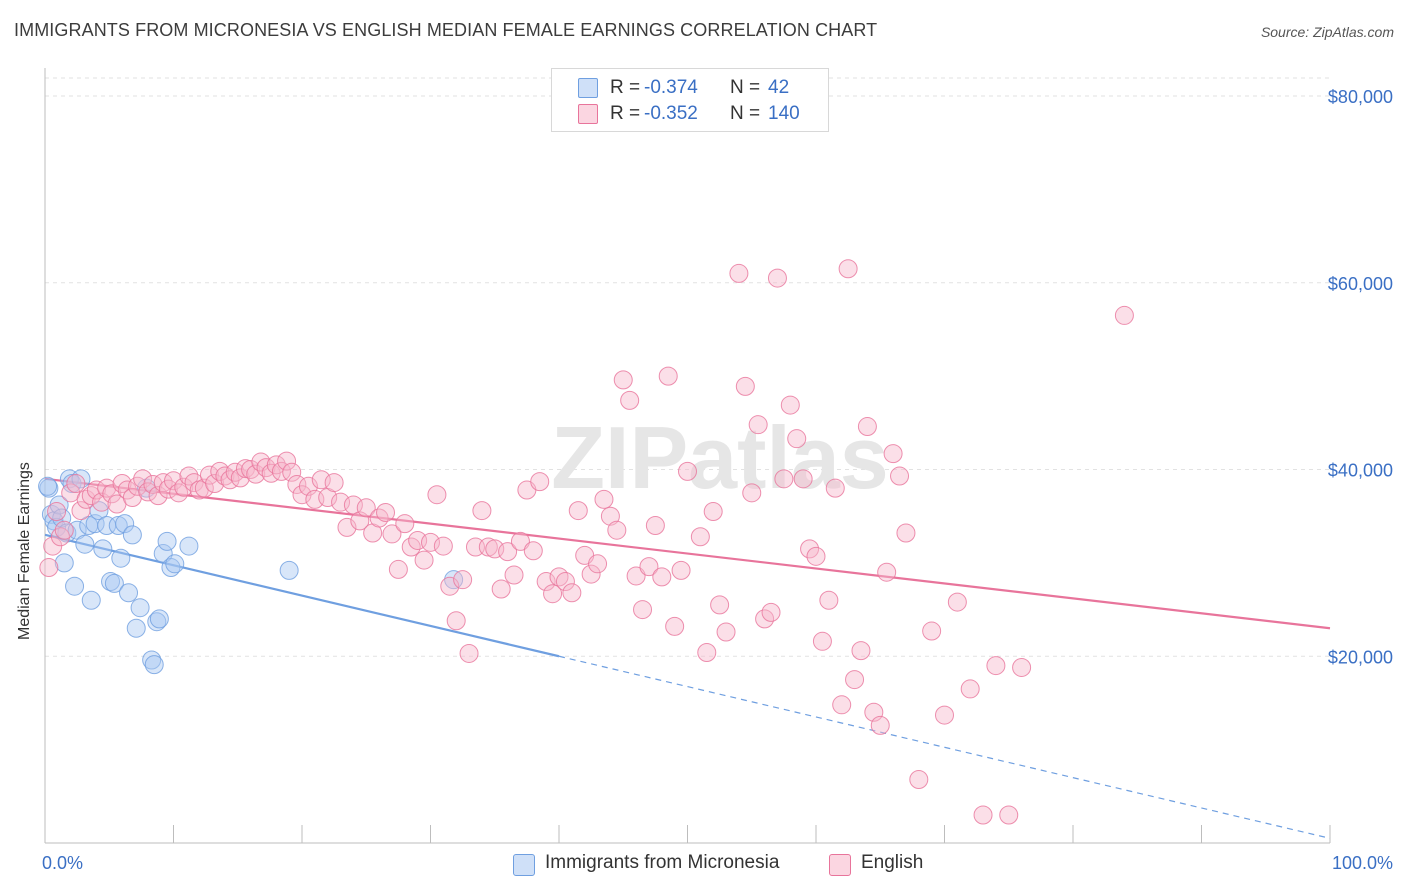 This screenshot has width=1406, height=892. What do you see at coordinates (690, 88) in the screenshot?
I see `legend-row-micronesia: R = -0.374 N = 42` at bounding box center [690, 88].